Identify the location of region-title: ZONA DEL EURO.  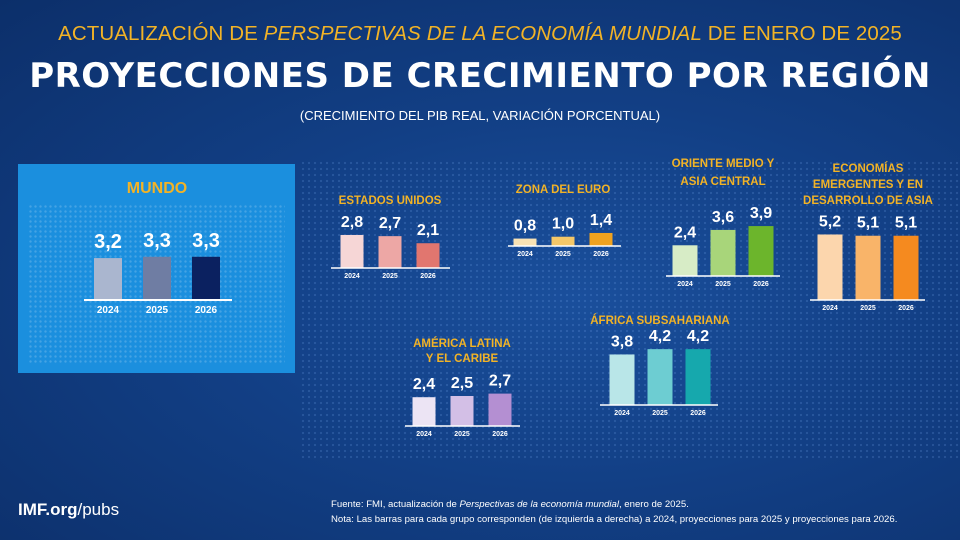
(563, 190).